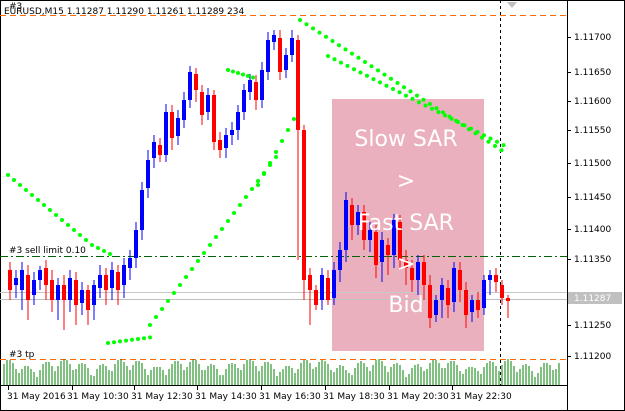 Image resolution: width=625 pixels, height=411 pixels. Describe the element at coordinates (512, 5) in the screenshot. I see `shift-marker-icon` at that location.